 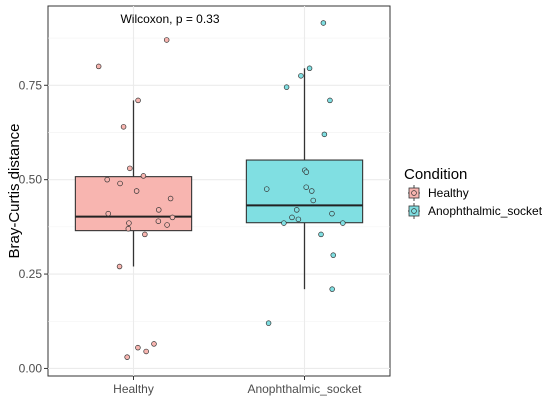 I want to click on stat-annotation: Wilcoxon, p = 0.33, so click(x=169, y=19).